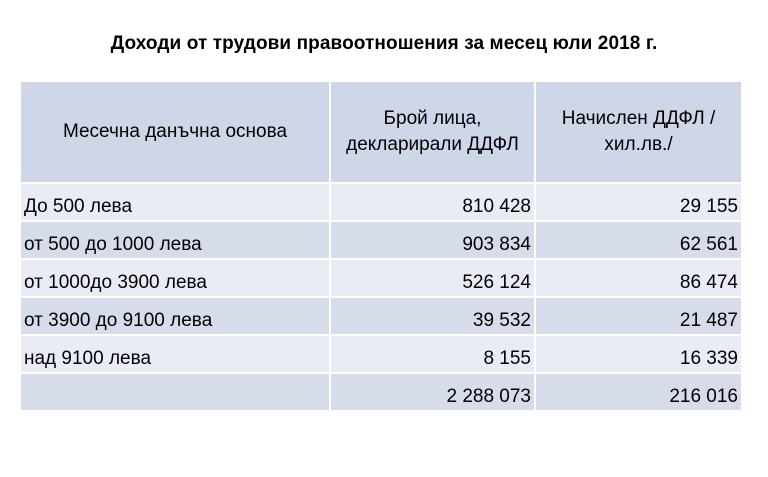  I want to click on cell-persons-count: 39 532, so click(432, 316).